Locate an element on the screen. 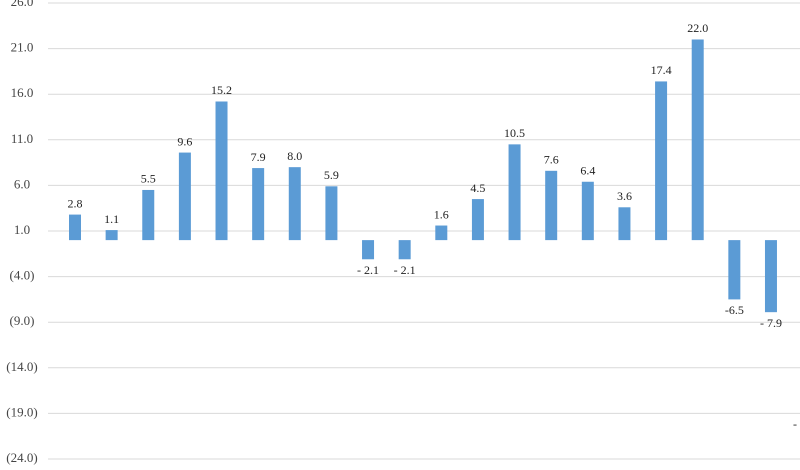 The height and width of the screenshot is (470, 800). value-label: 2.8 is located at coordinates (75, 203).